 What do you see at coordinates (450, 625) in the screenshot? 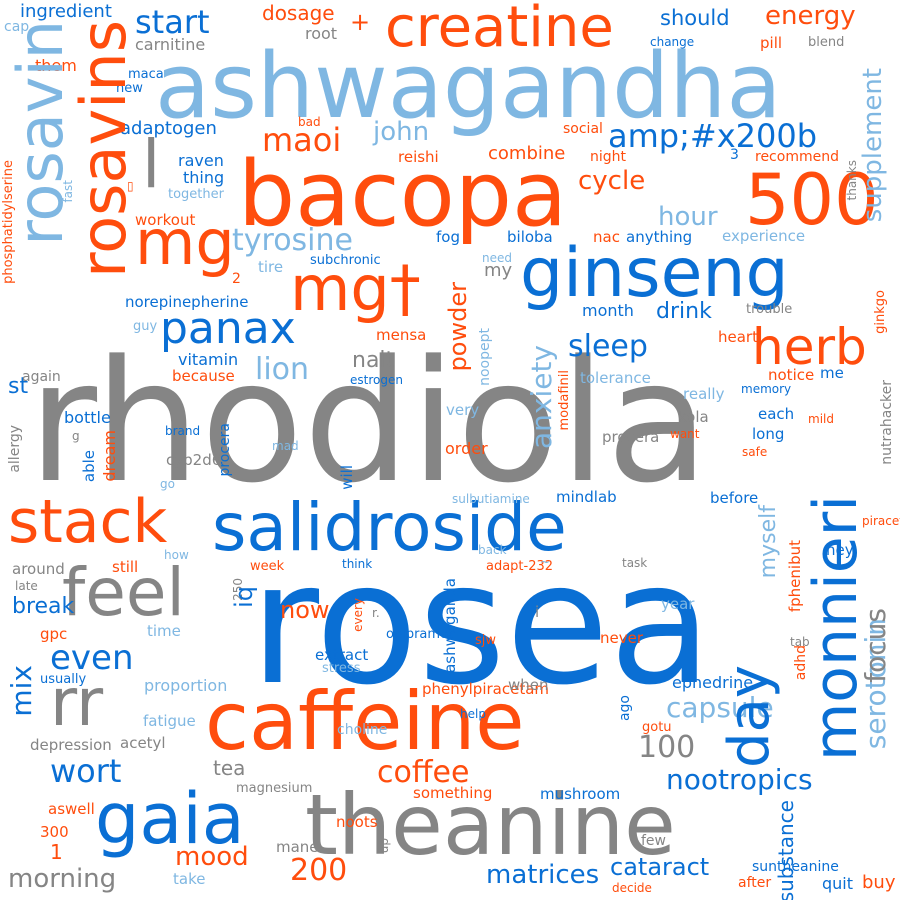
I see `word-ashwaganda: ashwaganda` at bounding box center [450, 625].